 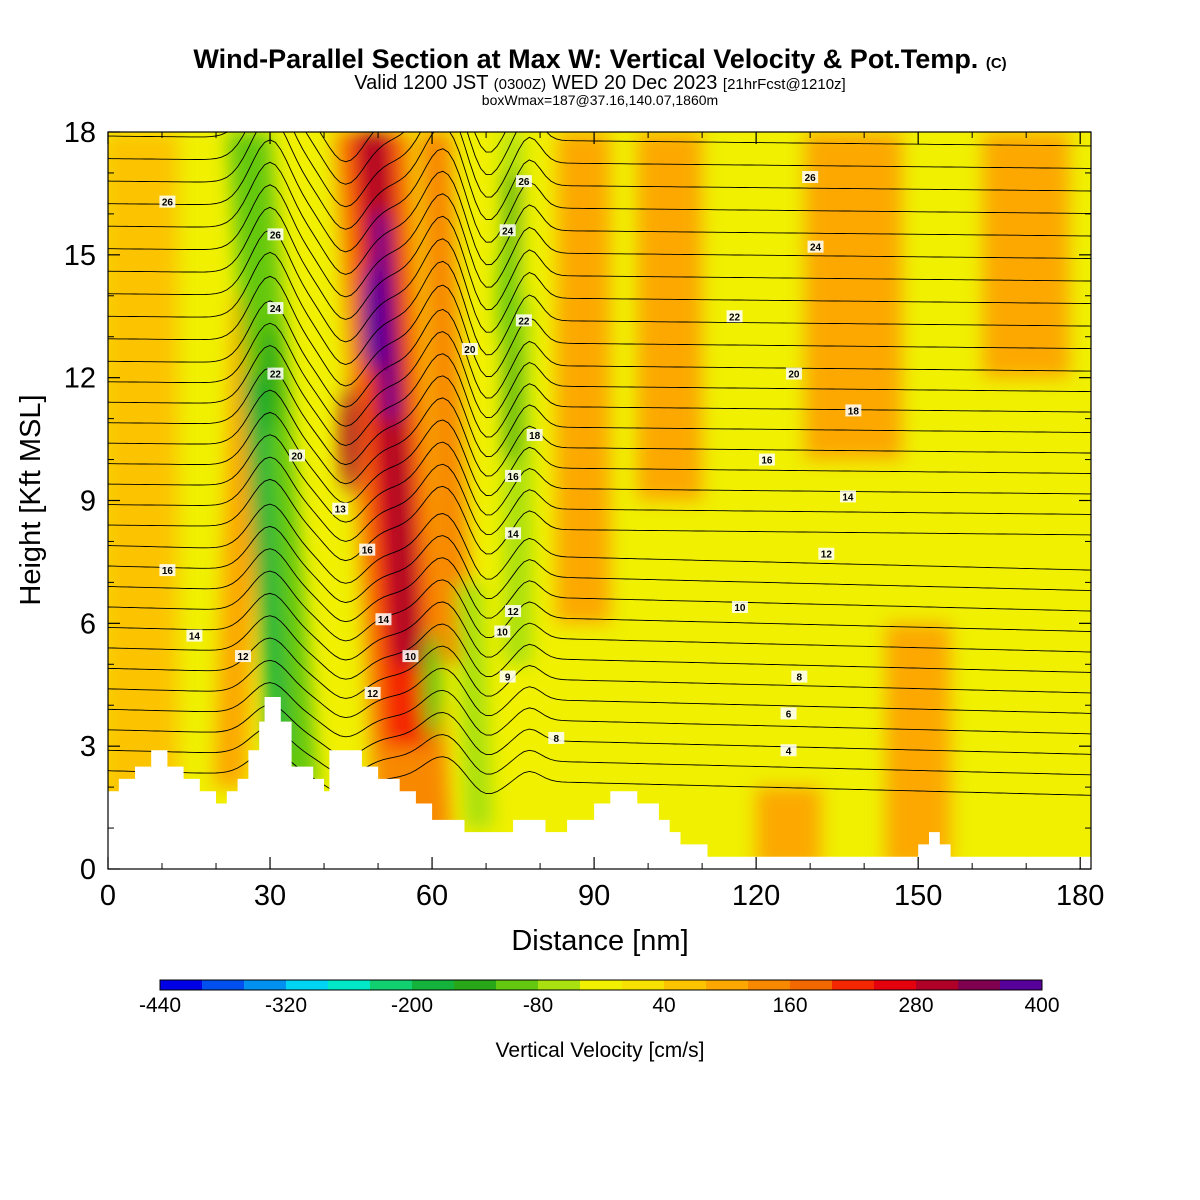 What do you see at coordinates (663, 1005) in the screenshot?
I see `colorbar-tick-label: 40` at bounding box center [663, 1005].